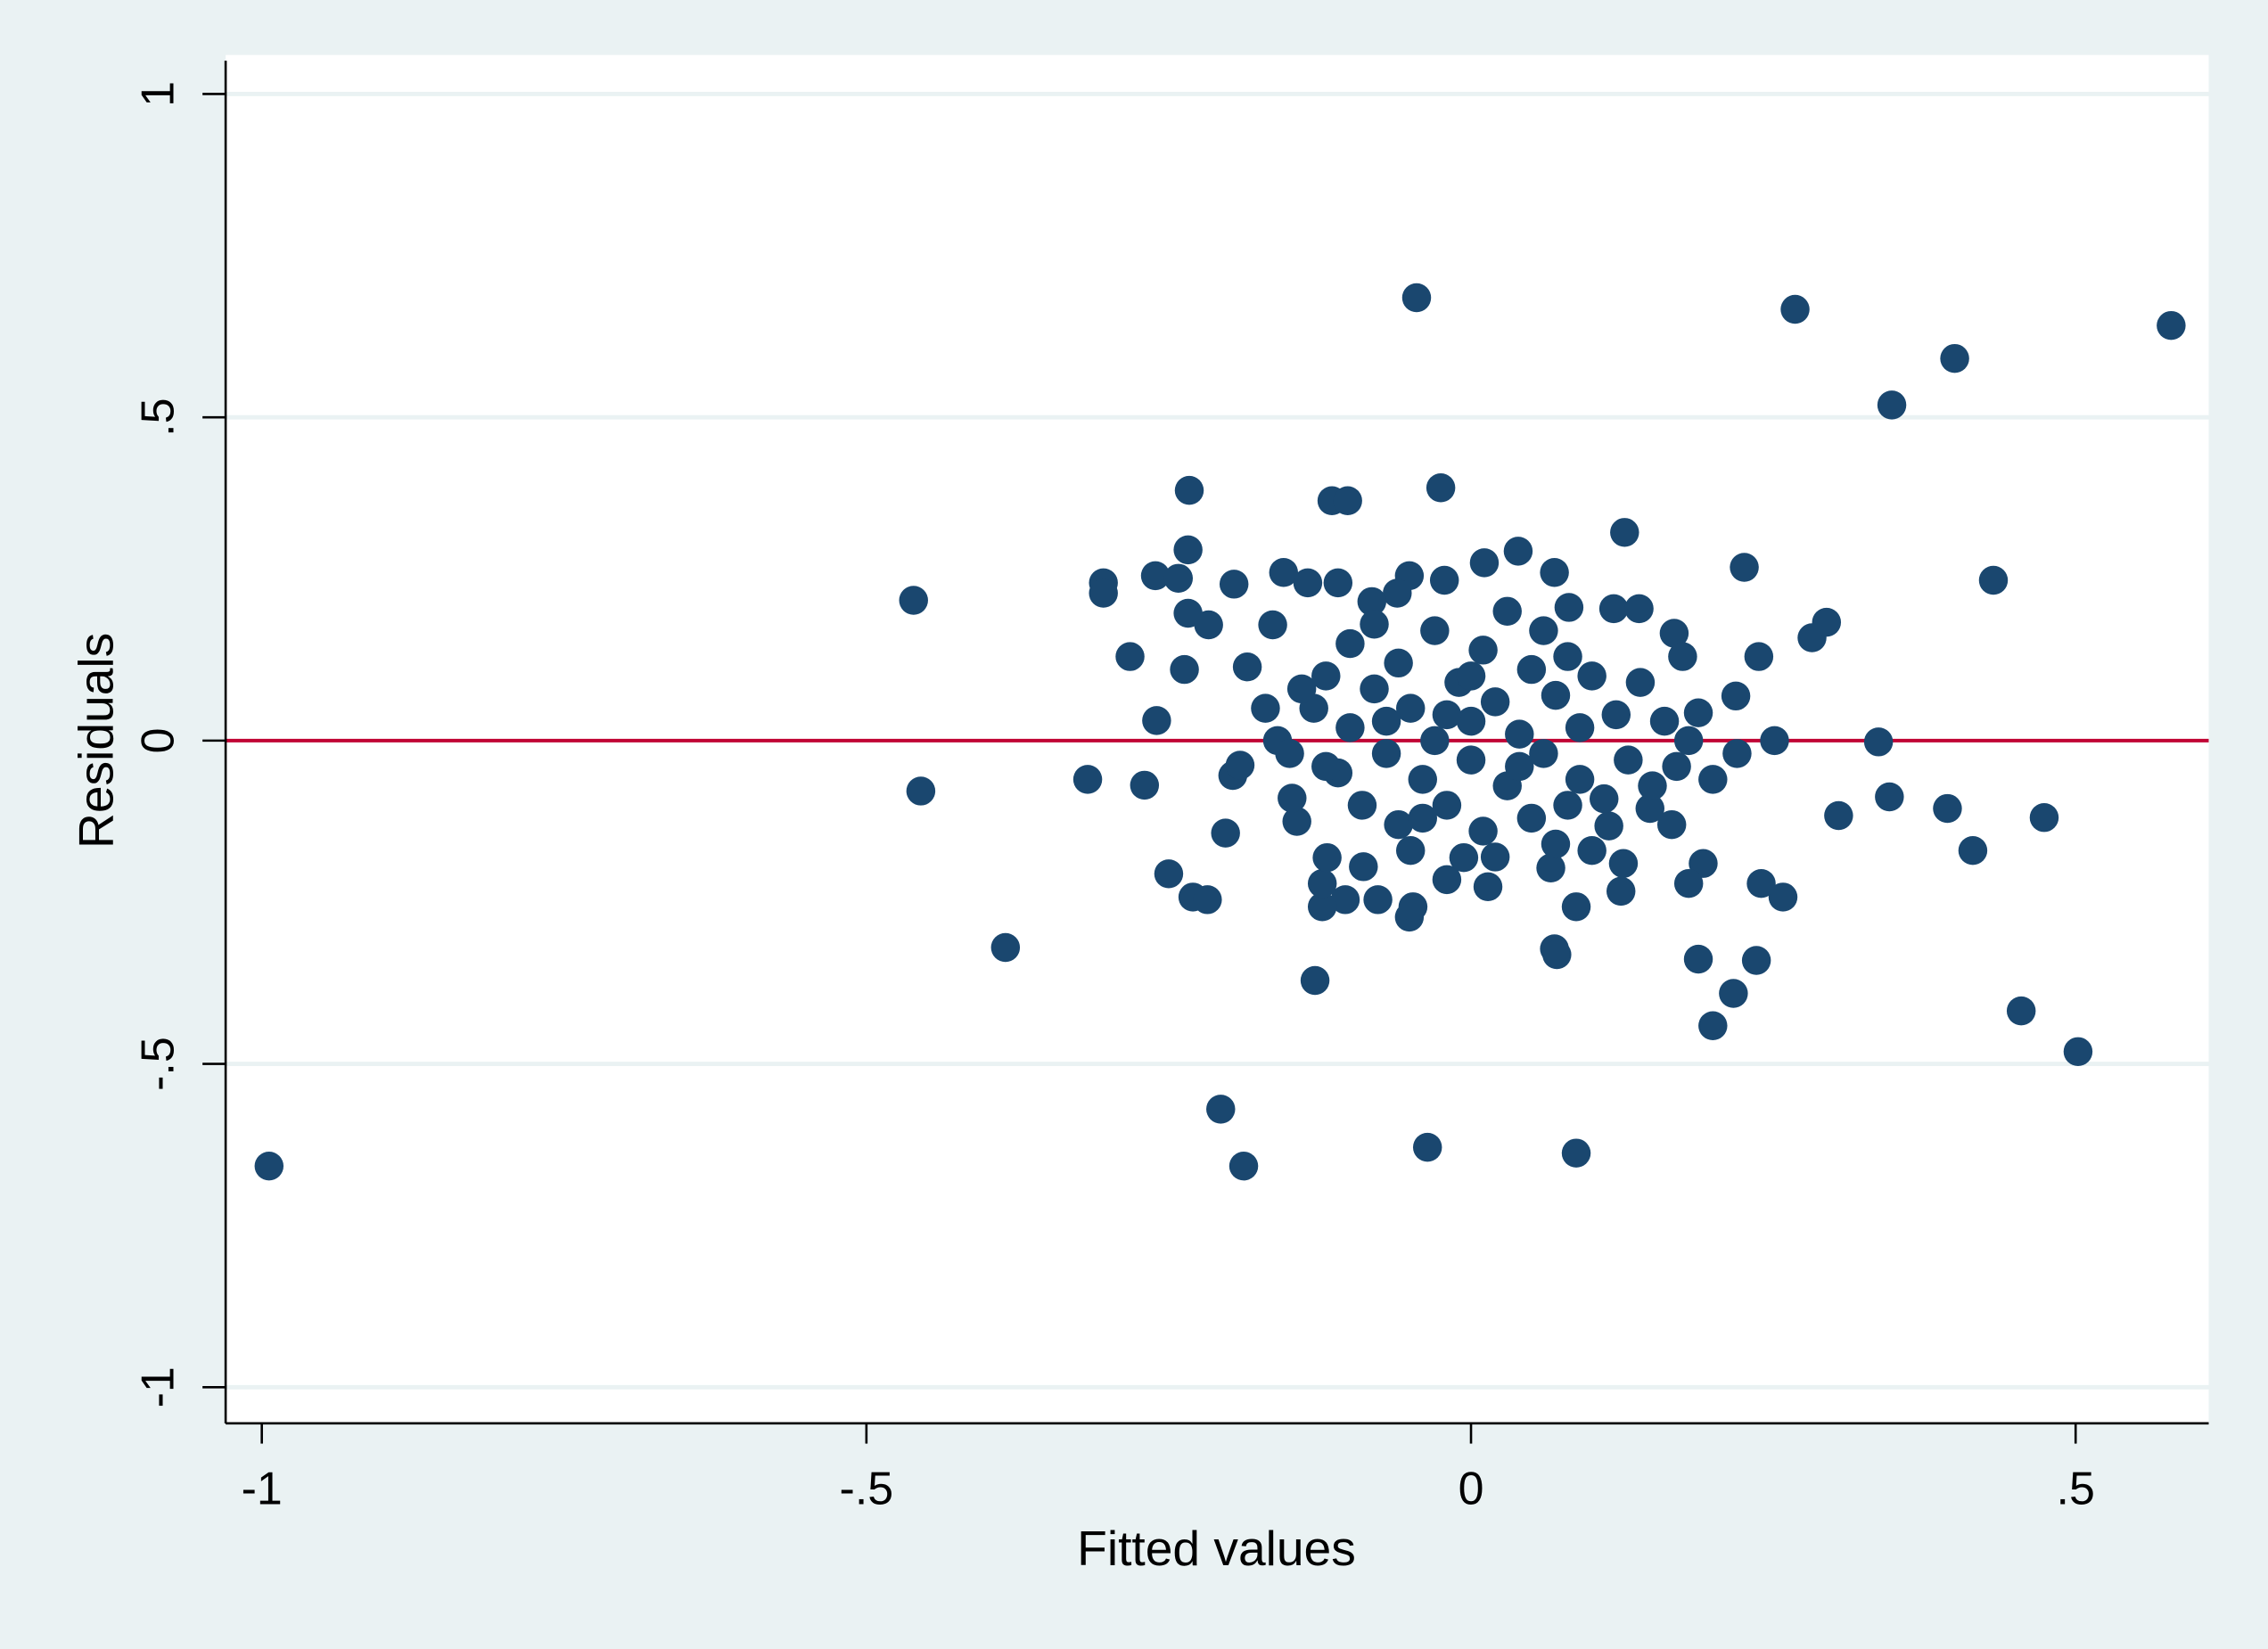  I want to click on y-axis-title: Residuals, so click(96, 741).